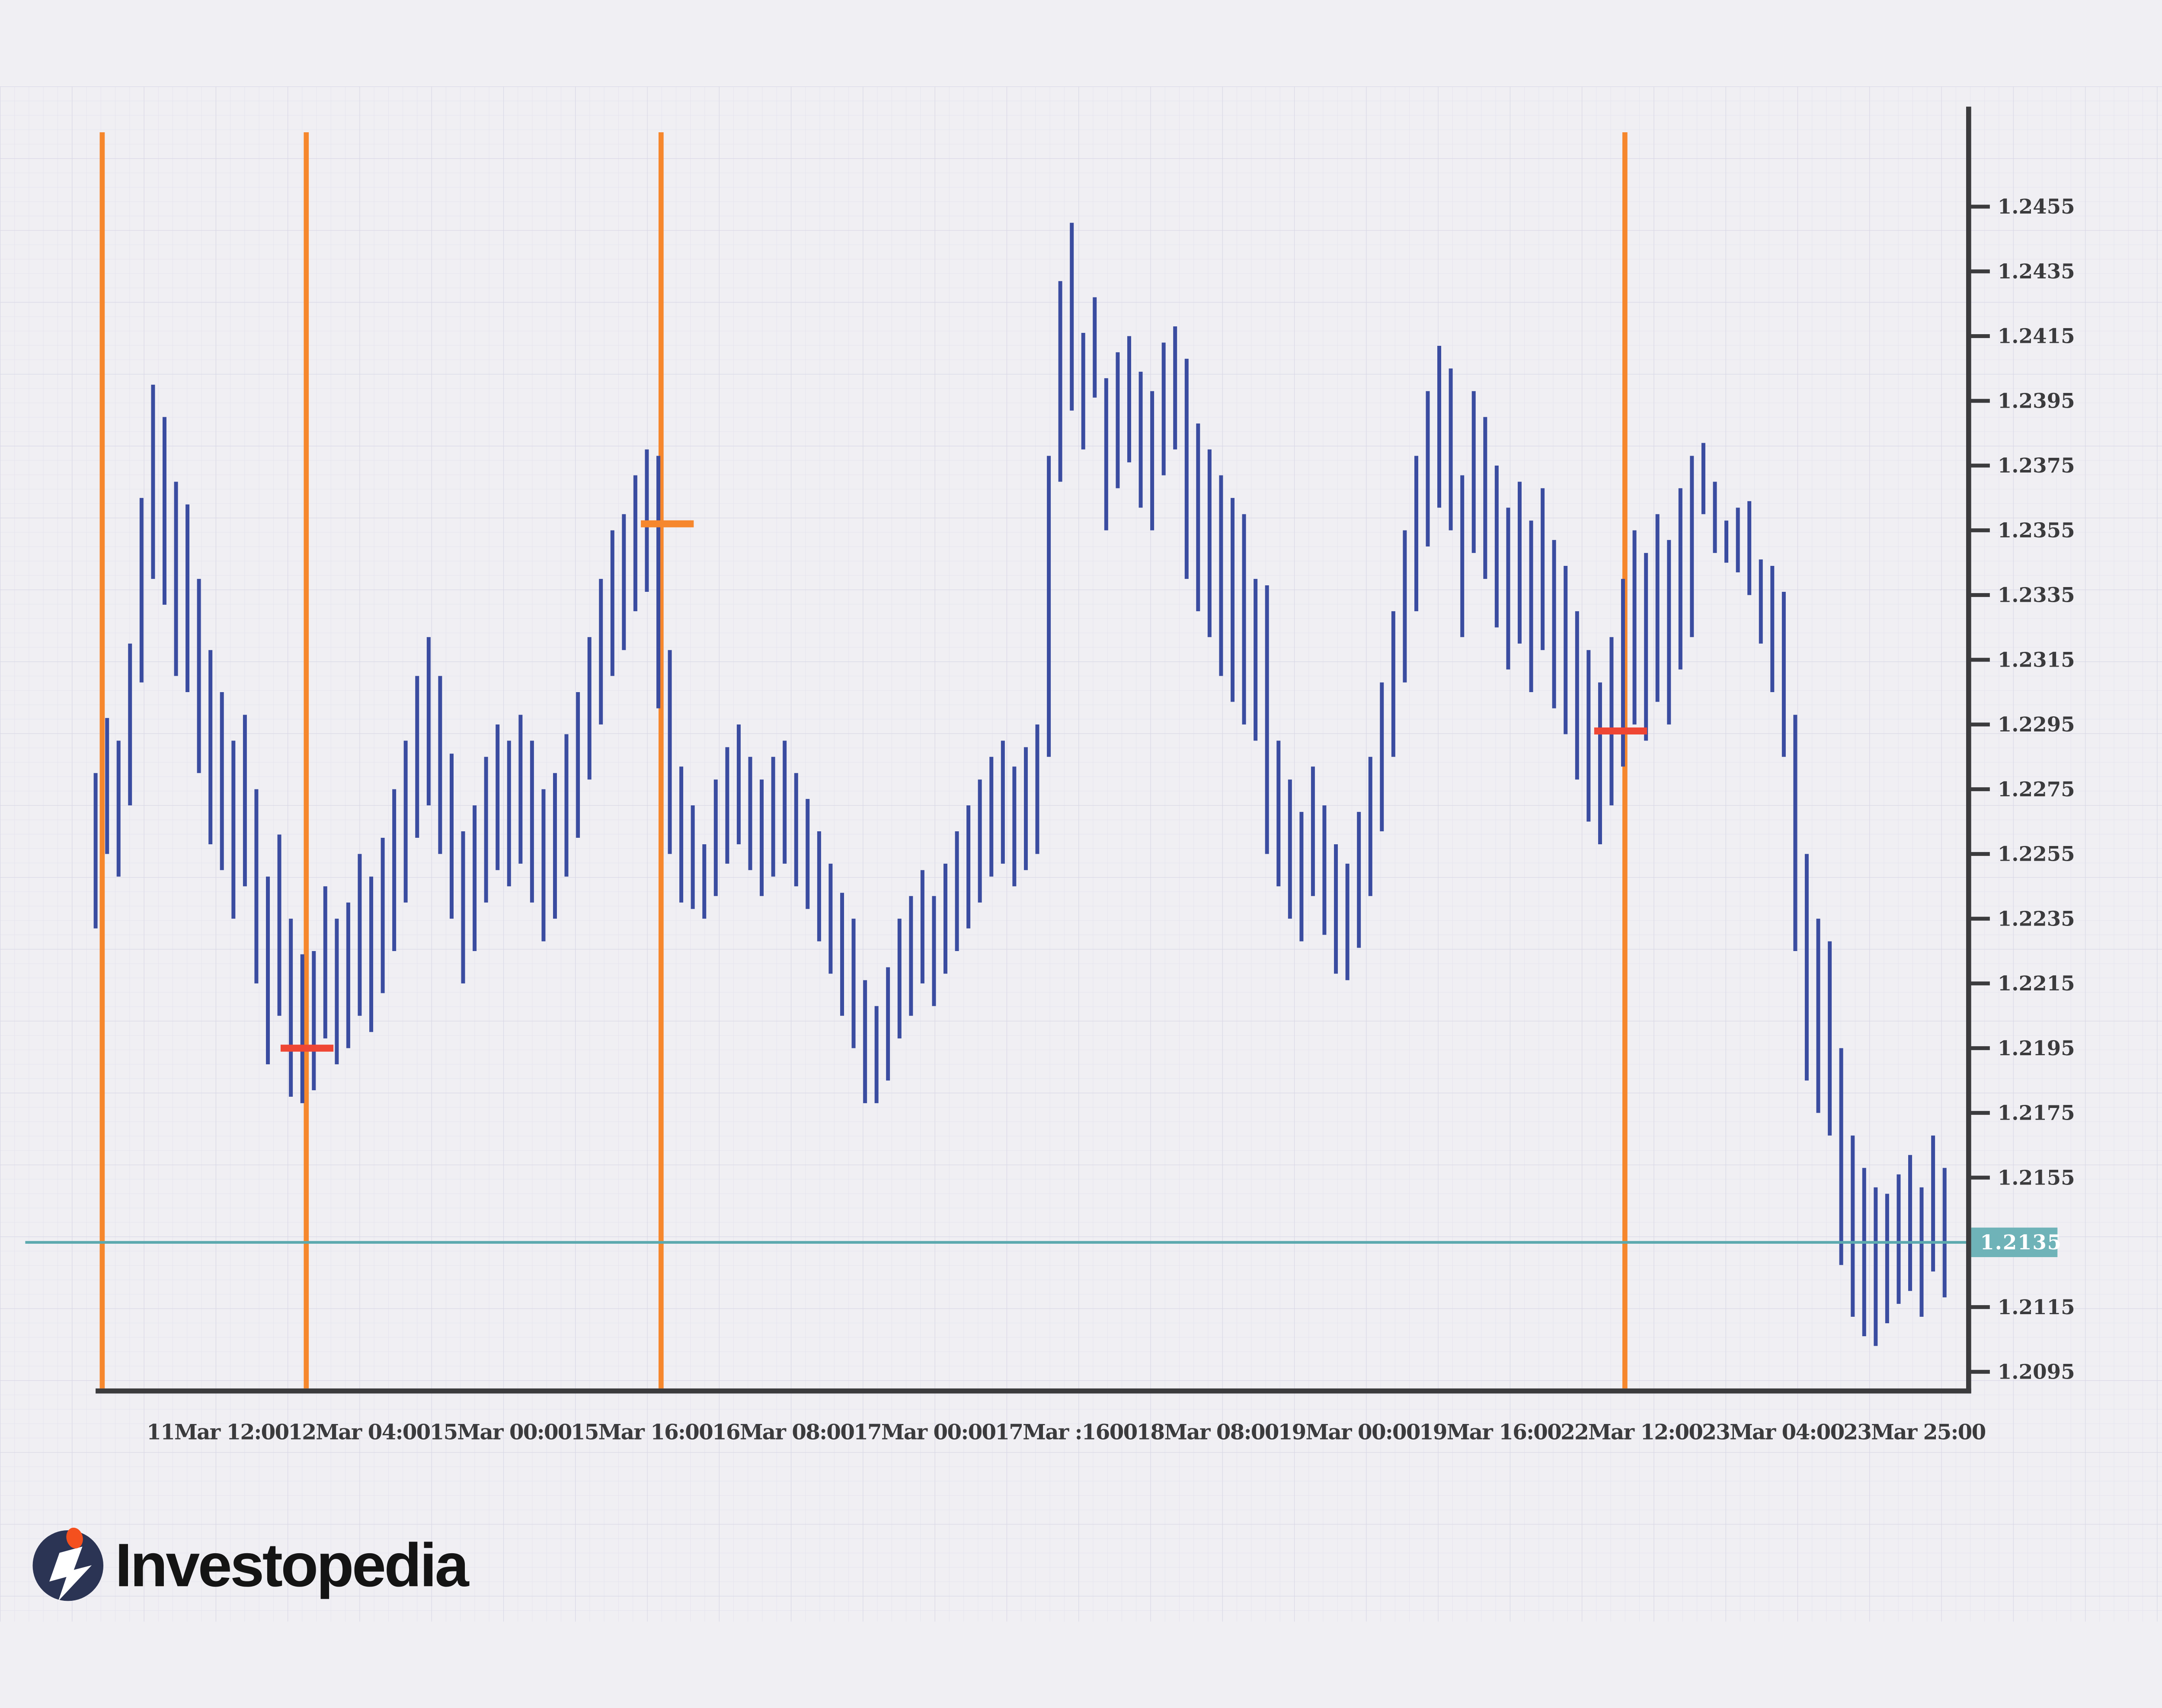 Image resolution: width=2162 pixels, height=1708 pixels. What do you see at coordinates (2037, 919) in the screenshot?
I see `y-axis-label: 1.2235` at bounding box center [2037, 919].